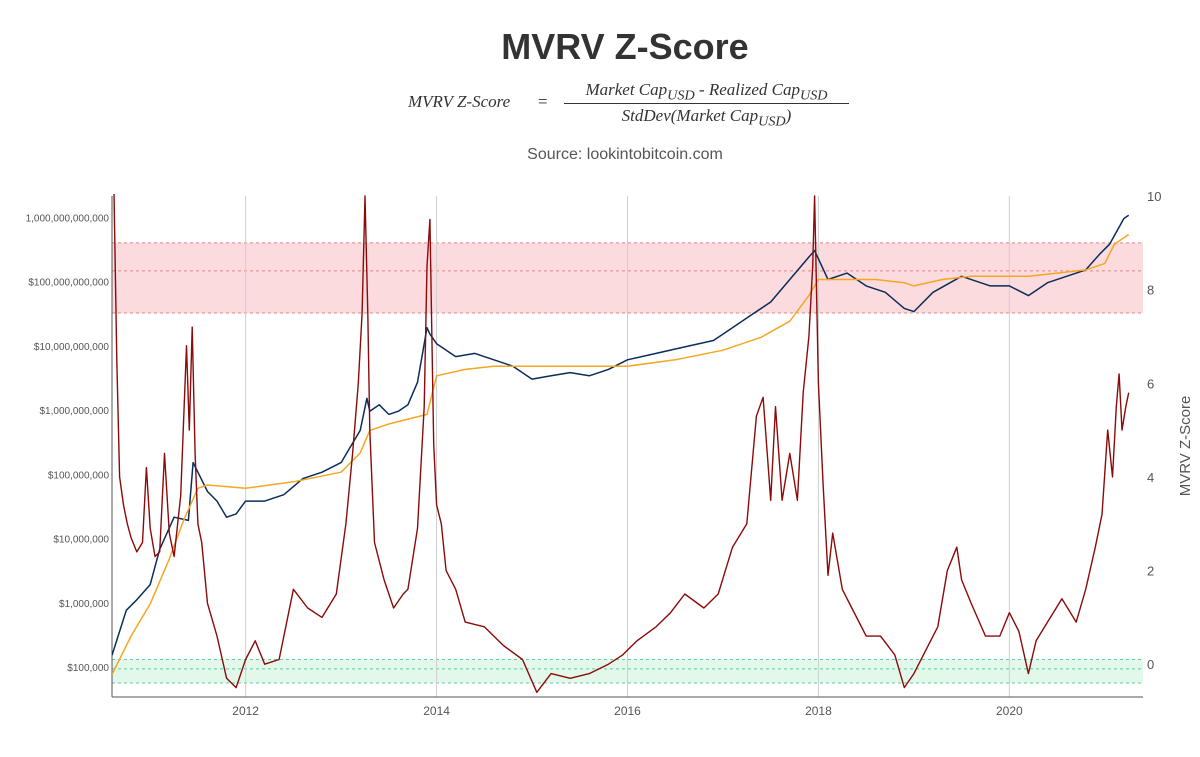 The width and height of the screenshot is (1200, 757). Describe the element at coordinates (543, 101) in the screenshot. I see `formula-equals: =` at that location.